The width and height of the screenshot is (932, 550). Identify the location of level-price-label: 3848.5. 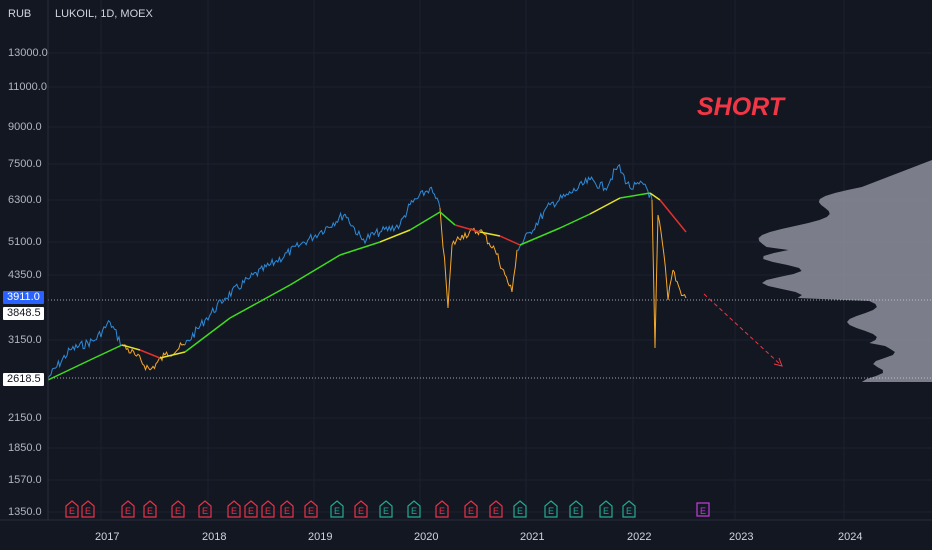
(23, 313).